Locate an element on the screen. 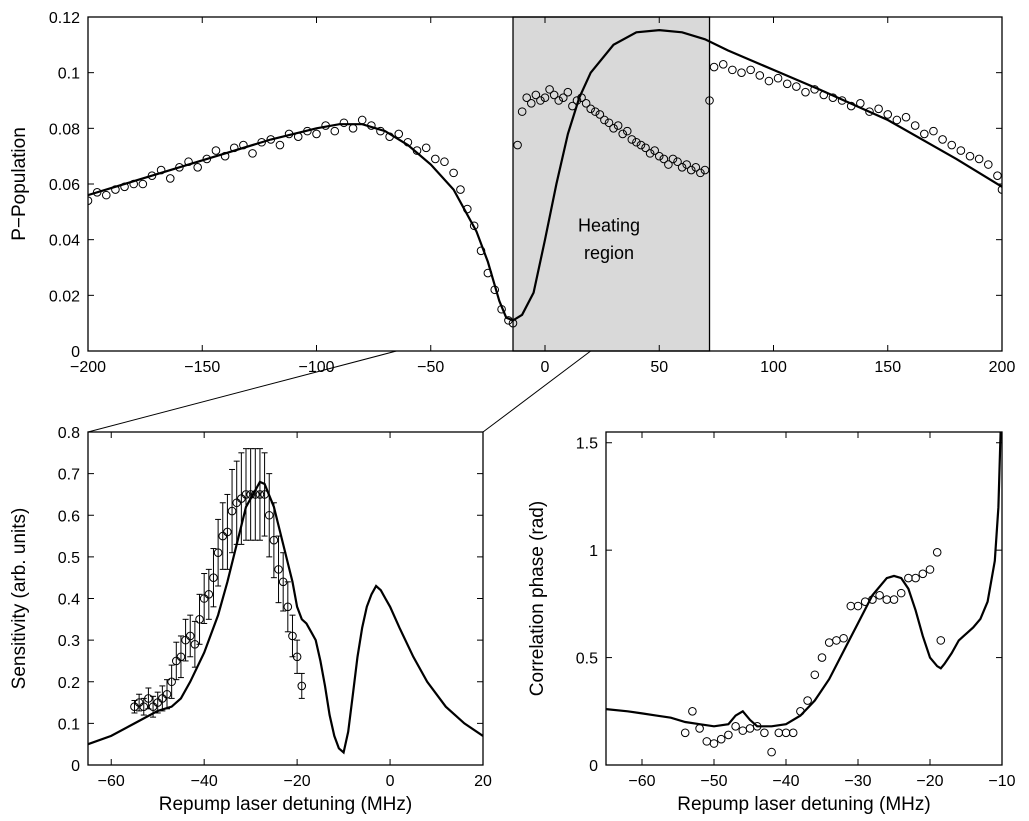 The height and width of the screenshot is (821, 1029). y-tick-label: 0.04 is located at coordinates (64, 241).